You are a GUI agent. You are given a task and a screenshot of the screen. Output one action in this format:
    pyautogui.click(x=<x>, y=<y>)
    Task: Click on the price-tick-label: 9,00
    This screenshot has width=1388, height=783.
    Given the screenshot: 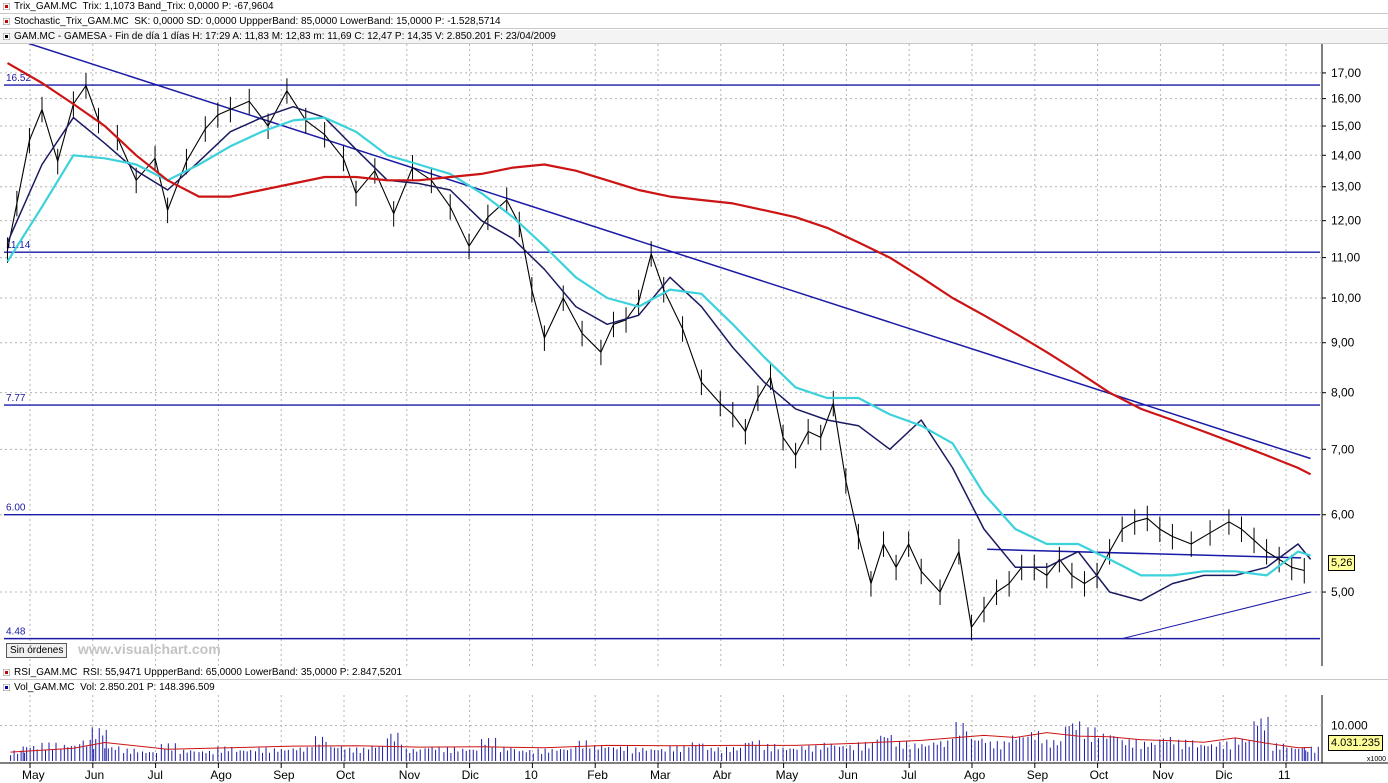 What is the action you would take?
    pyautogui.click(x=1343, y=343)
    